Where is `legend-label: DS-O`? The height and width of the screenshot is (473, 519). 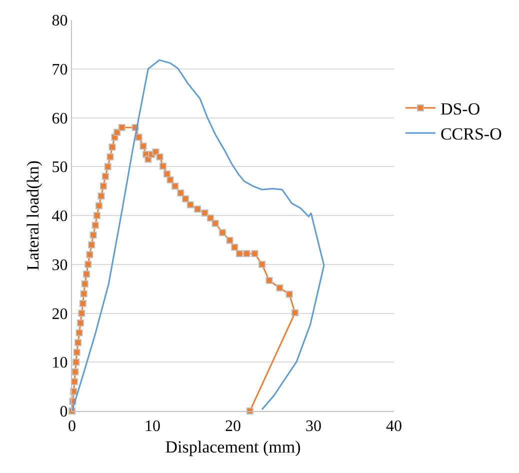 legend-label: DS-O is located at coordinates (460, 109).